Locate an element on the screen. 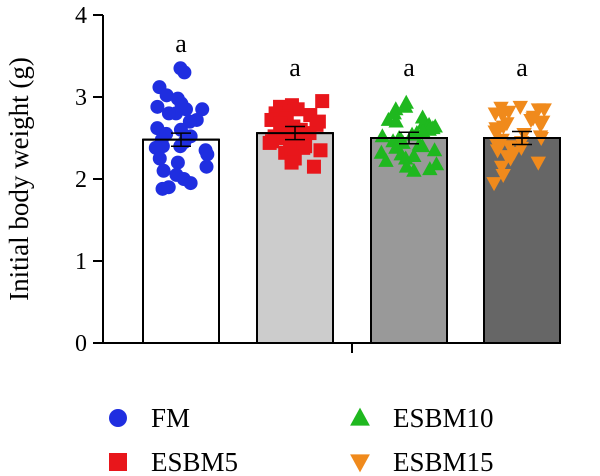 The image size is (600, 476). significance-labels: aa a a is located at coordinates (351, 55).